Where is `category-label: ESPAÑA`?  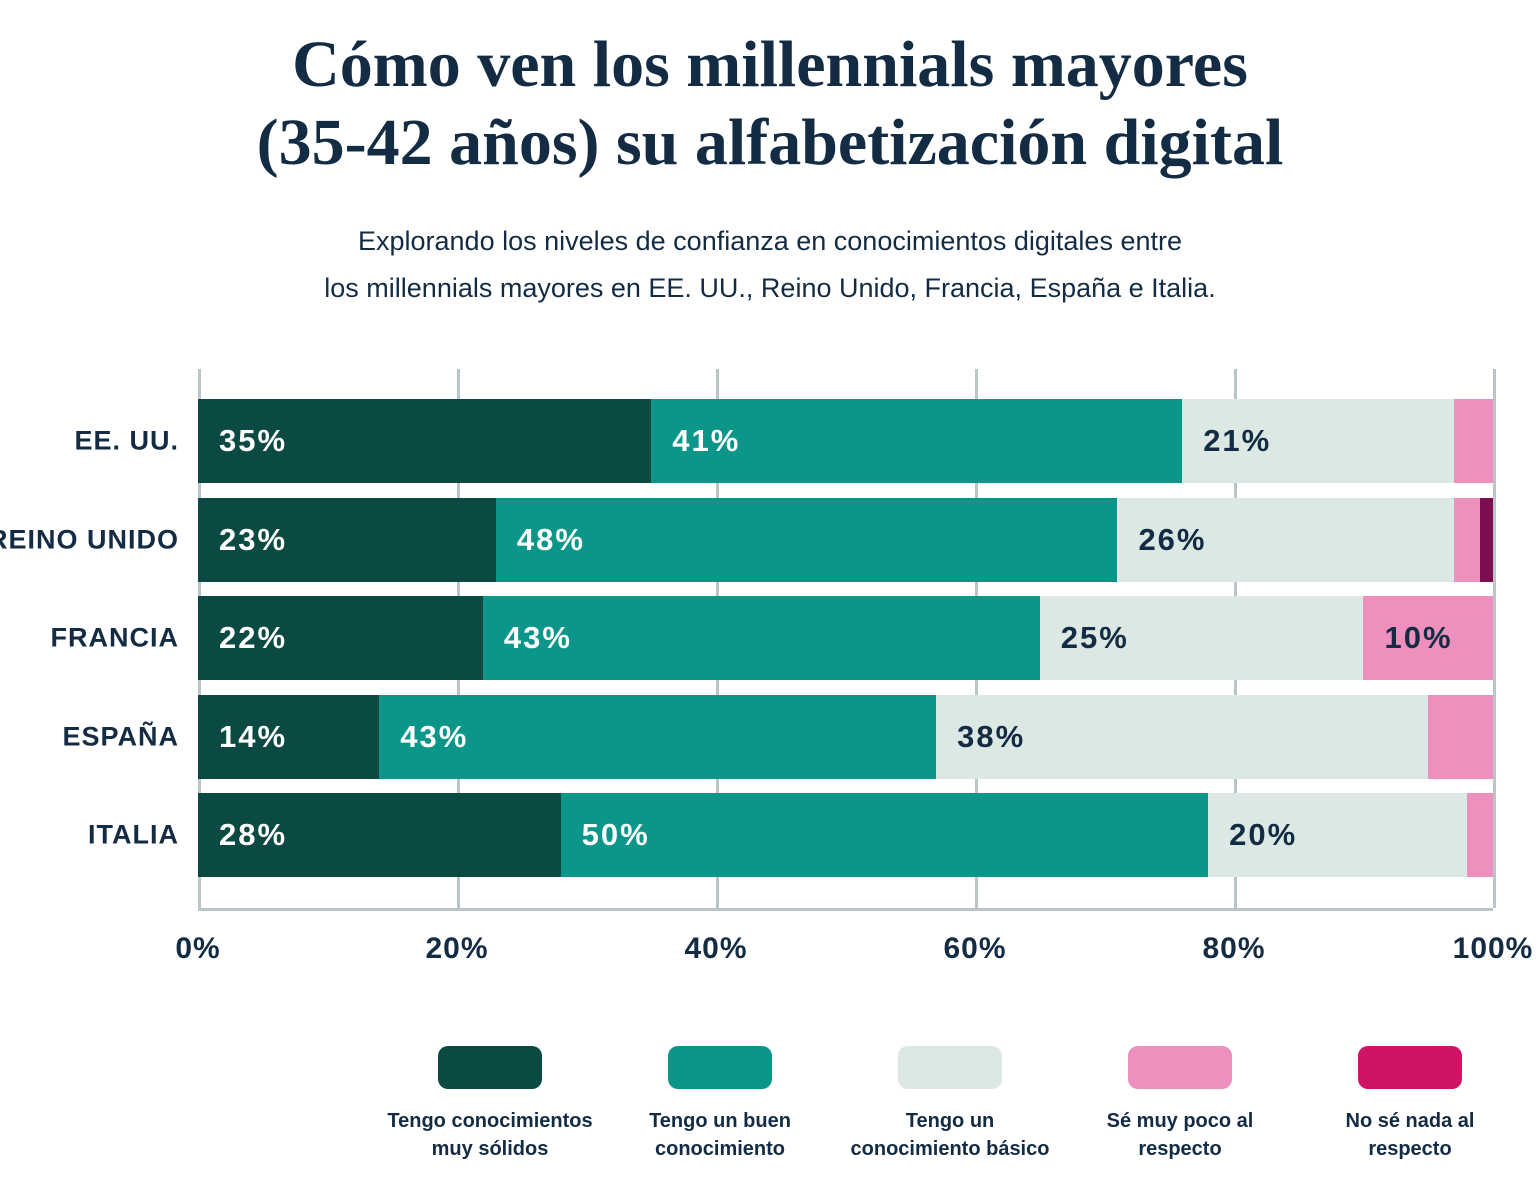 category-label: ESPAÑA is located at coordinates (120, 736).